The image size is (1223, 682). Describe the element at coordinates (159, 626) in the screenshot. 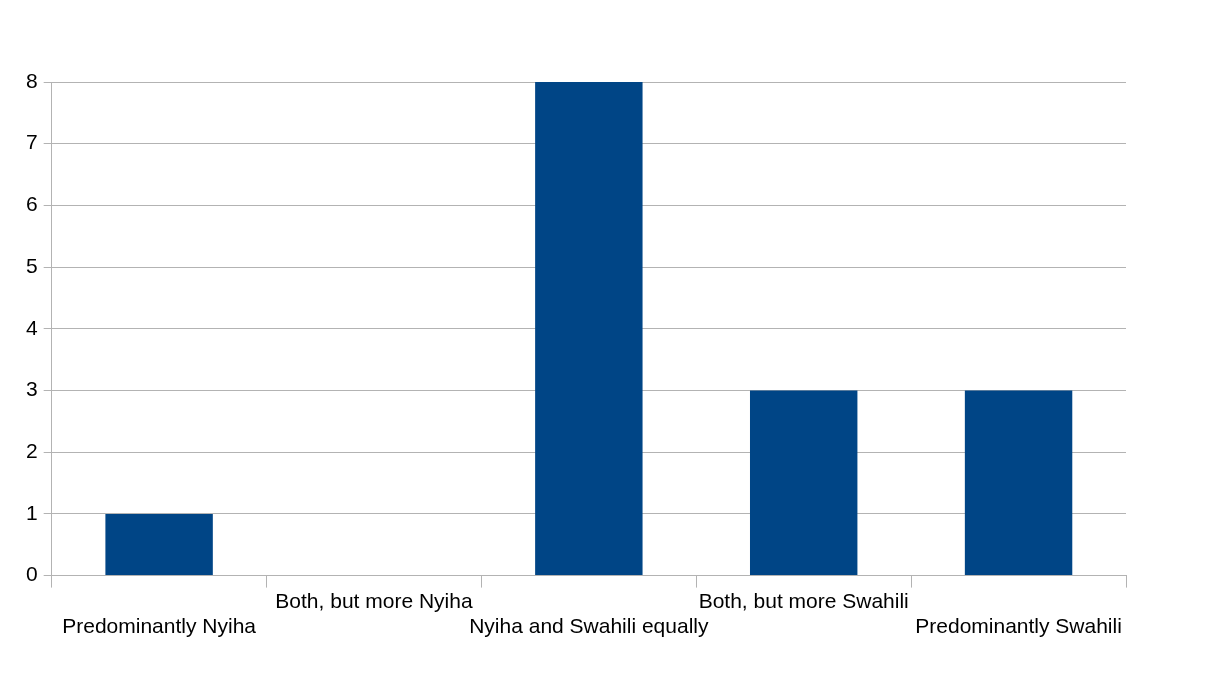

I see `x-tick-label: Predominantly Nyiha` at that location.